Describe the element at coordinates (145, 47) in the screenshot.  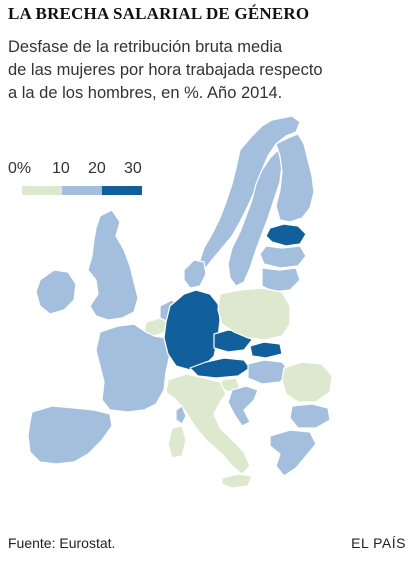
I see `subtitle-line-1: Desfase de la retribución bruta media` at that location.